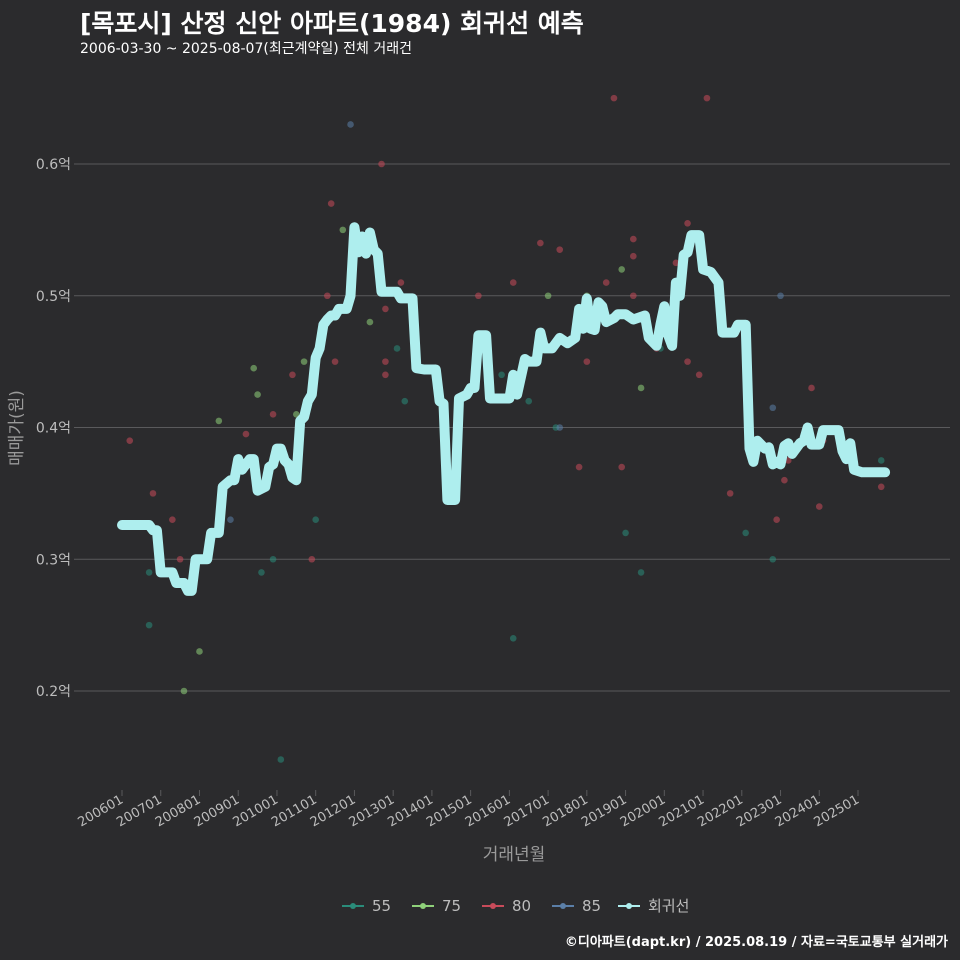  I want to click on x-axis-label: 거래년월, so click(514, 855).